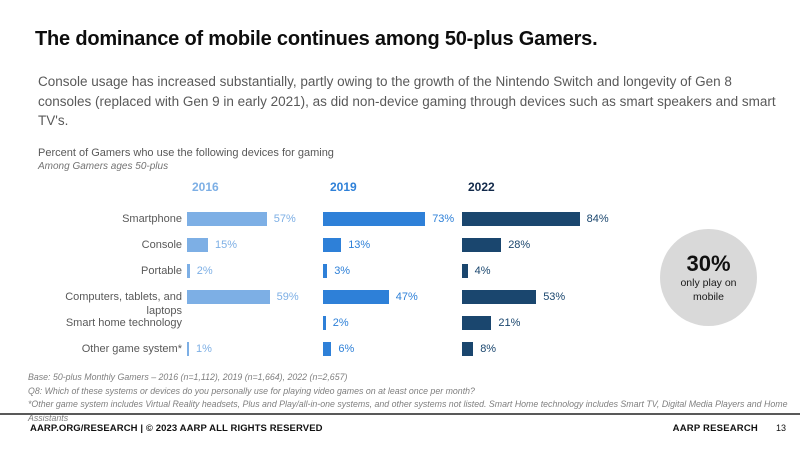 The image size is (800, 450). I want to click on bar-value-2022: 8%, so click(488, 349).